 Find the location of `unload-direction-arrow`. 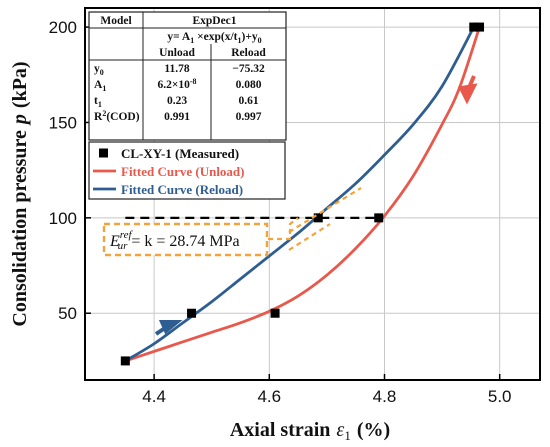

unload-direction-arrow is located at coordinates (467, 90).